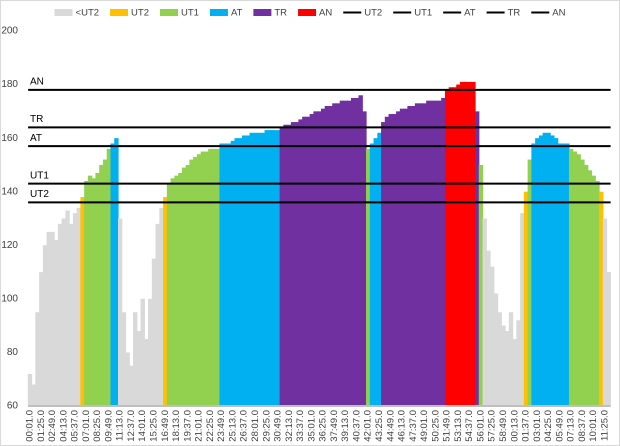 The image size is (620, 446). I want to click on x-tick-label: 16:49.0, so click(165, 426).